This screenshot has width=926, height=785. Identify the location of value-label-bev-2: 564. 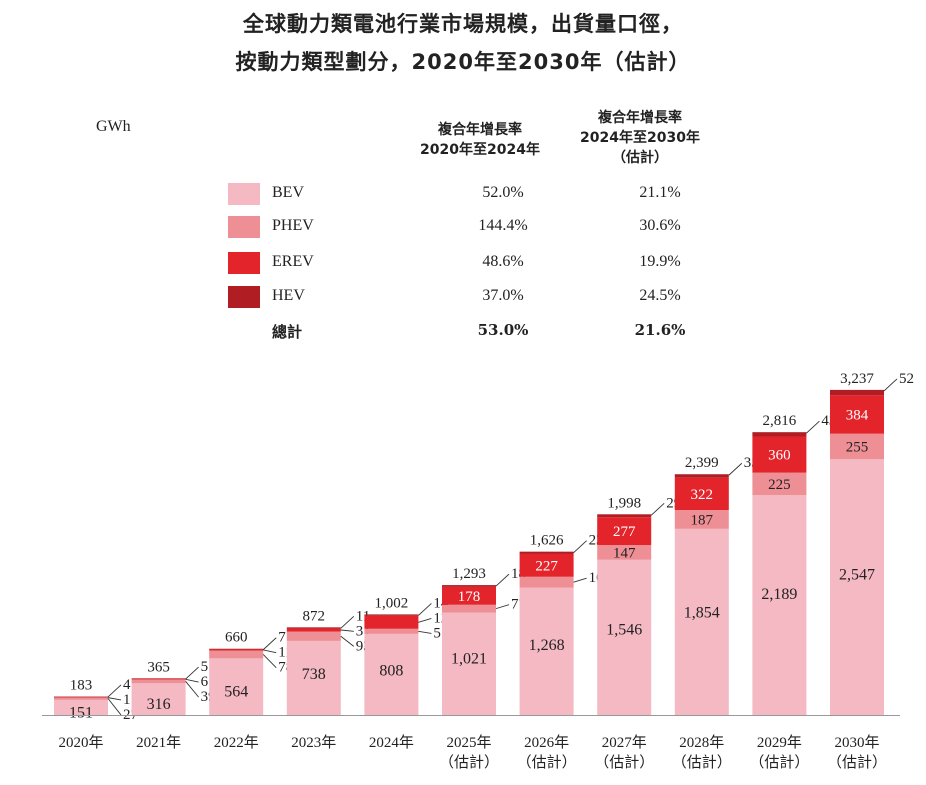
(236, 692).